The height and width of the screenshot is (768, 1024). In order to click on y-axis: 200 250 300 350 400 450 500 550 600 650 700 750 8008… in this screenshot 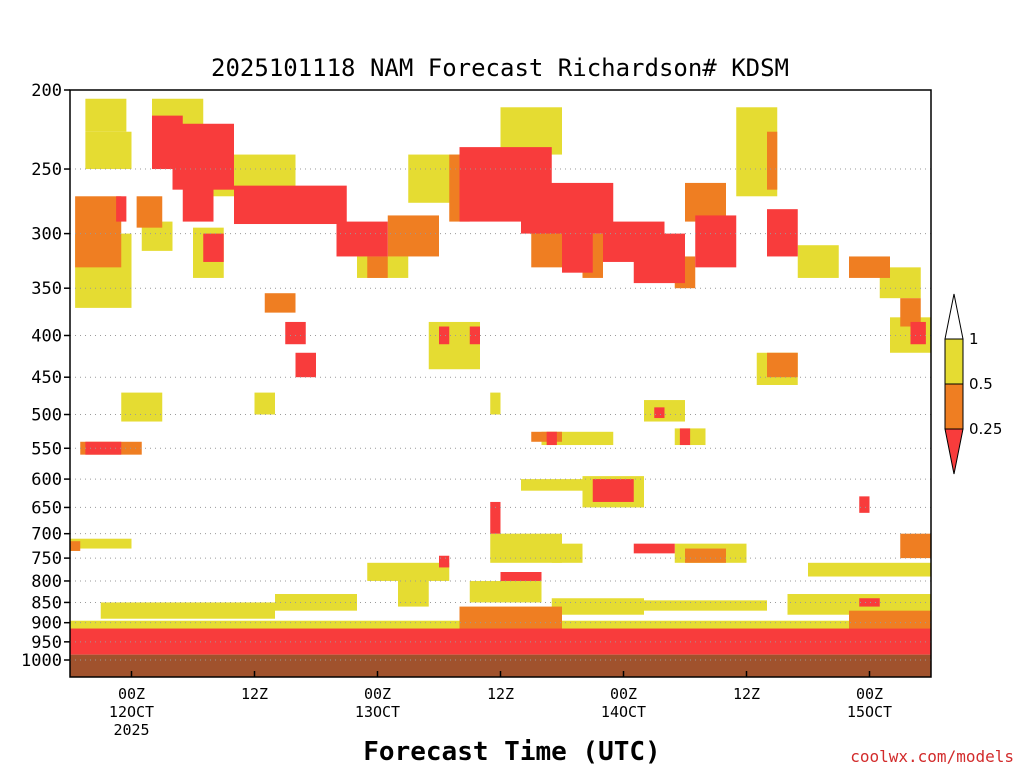, I will do `click(45, 376)`.